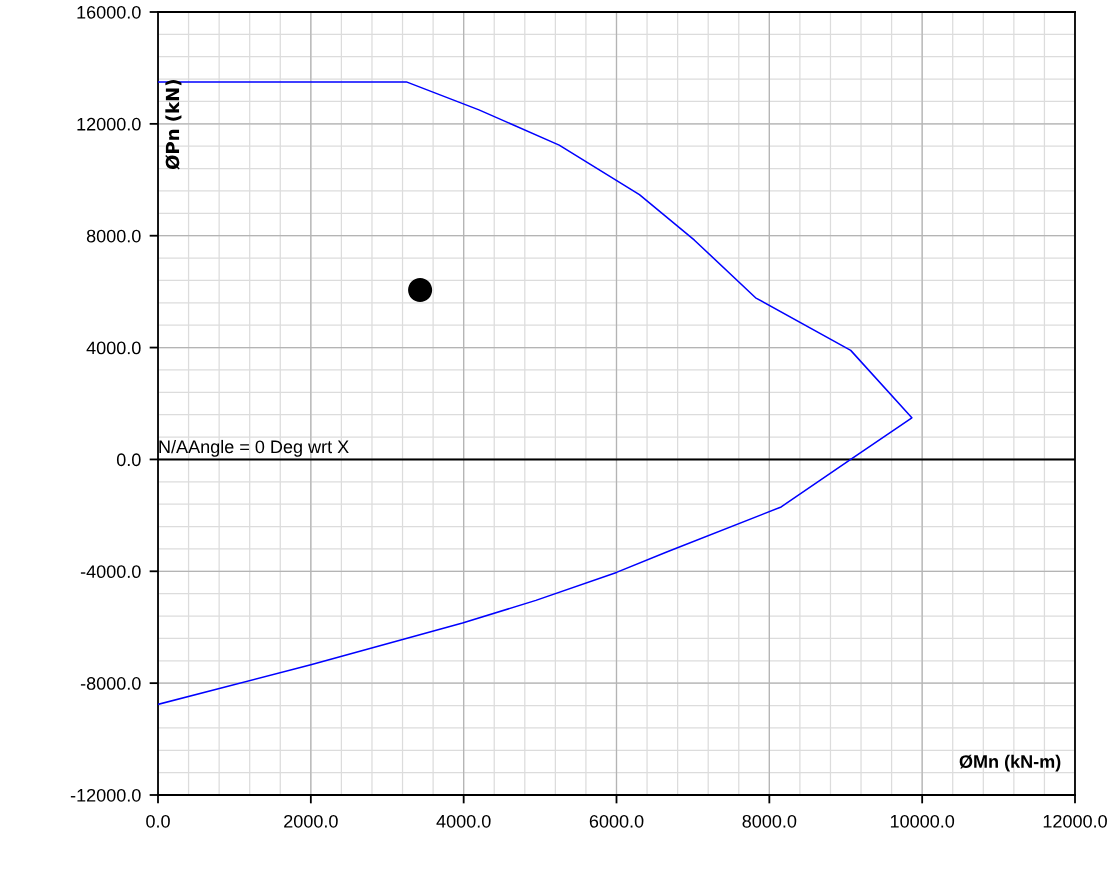  Describe the element at coordinates (158, 821) in the screenshot. I see `x-tick-label: 0.0` at that location.